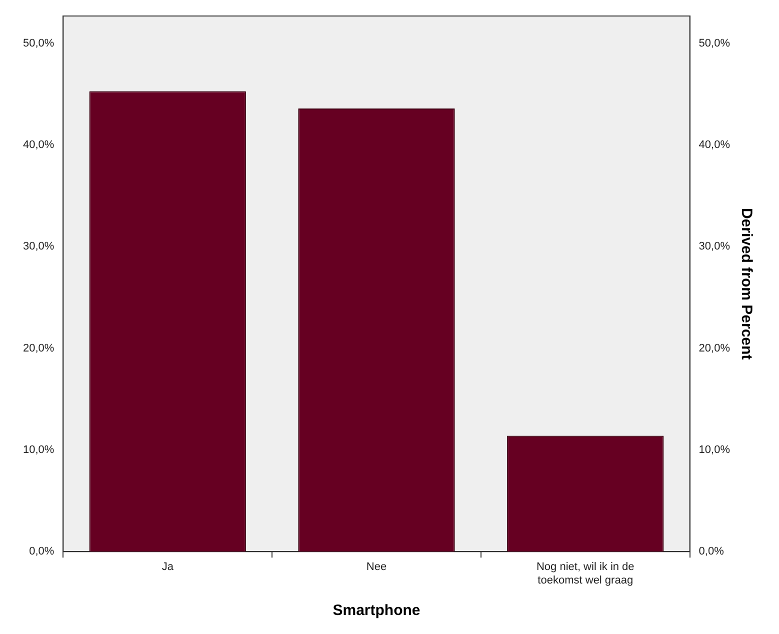  What do you see at coordinates (38, 43) in the screenshot?
I see `y-tick-label: 50,0%` at bounding box center [38, 43].